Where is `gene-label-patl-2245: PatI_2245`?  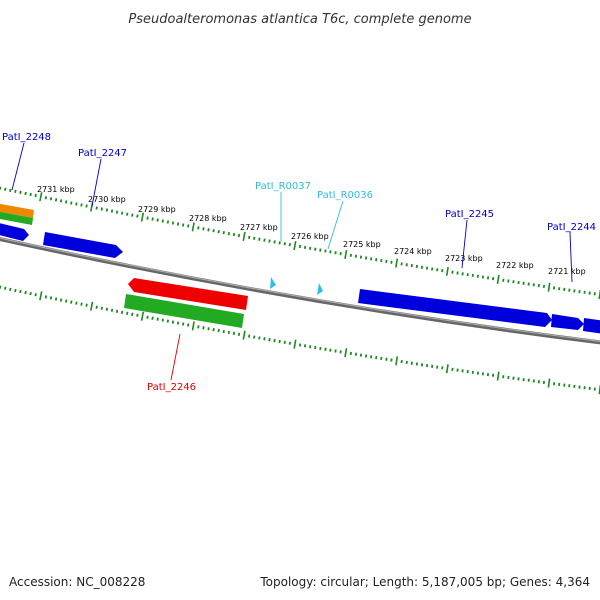 gene-label-patl-2245: PatI_2245 is located at coordinates (469, 214).